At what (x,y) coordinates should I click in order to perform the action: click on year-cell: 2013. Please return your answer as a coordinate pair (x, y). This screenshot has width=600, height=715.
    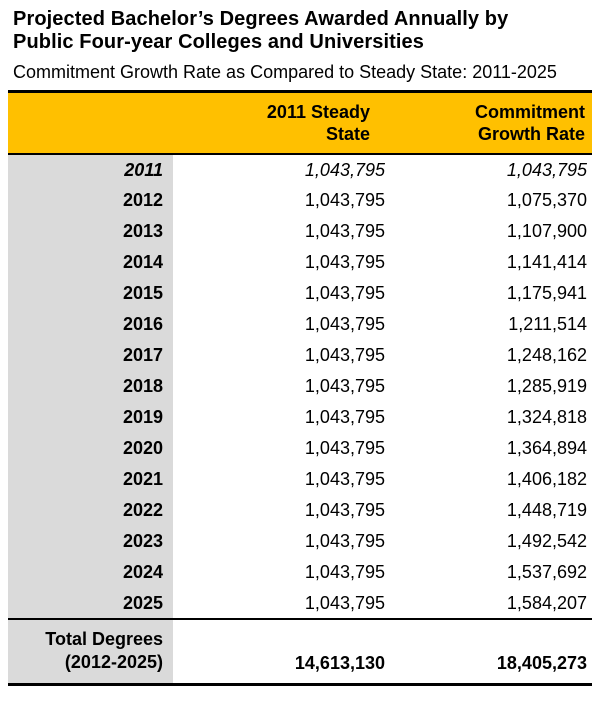
    Looking at the image, I should click on (90, 231).